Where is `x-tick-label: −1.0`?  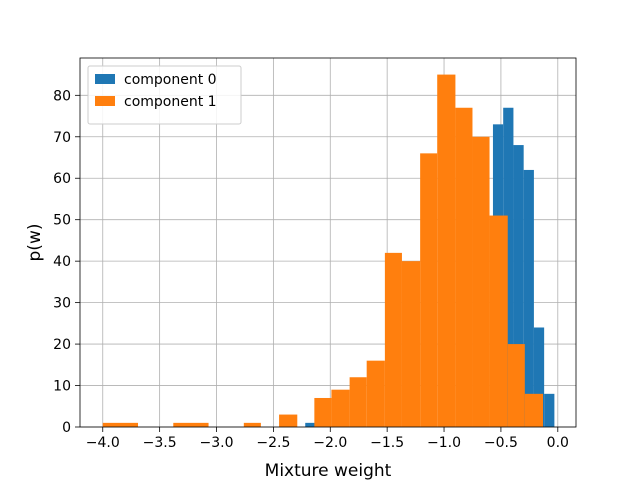 x-tick-label: −1.0 is located at coordinates (444, 443).